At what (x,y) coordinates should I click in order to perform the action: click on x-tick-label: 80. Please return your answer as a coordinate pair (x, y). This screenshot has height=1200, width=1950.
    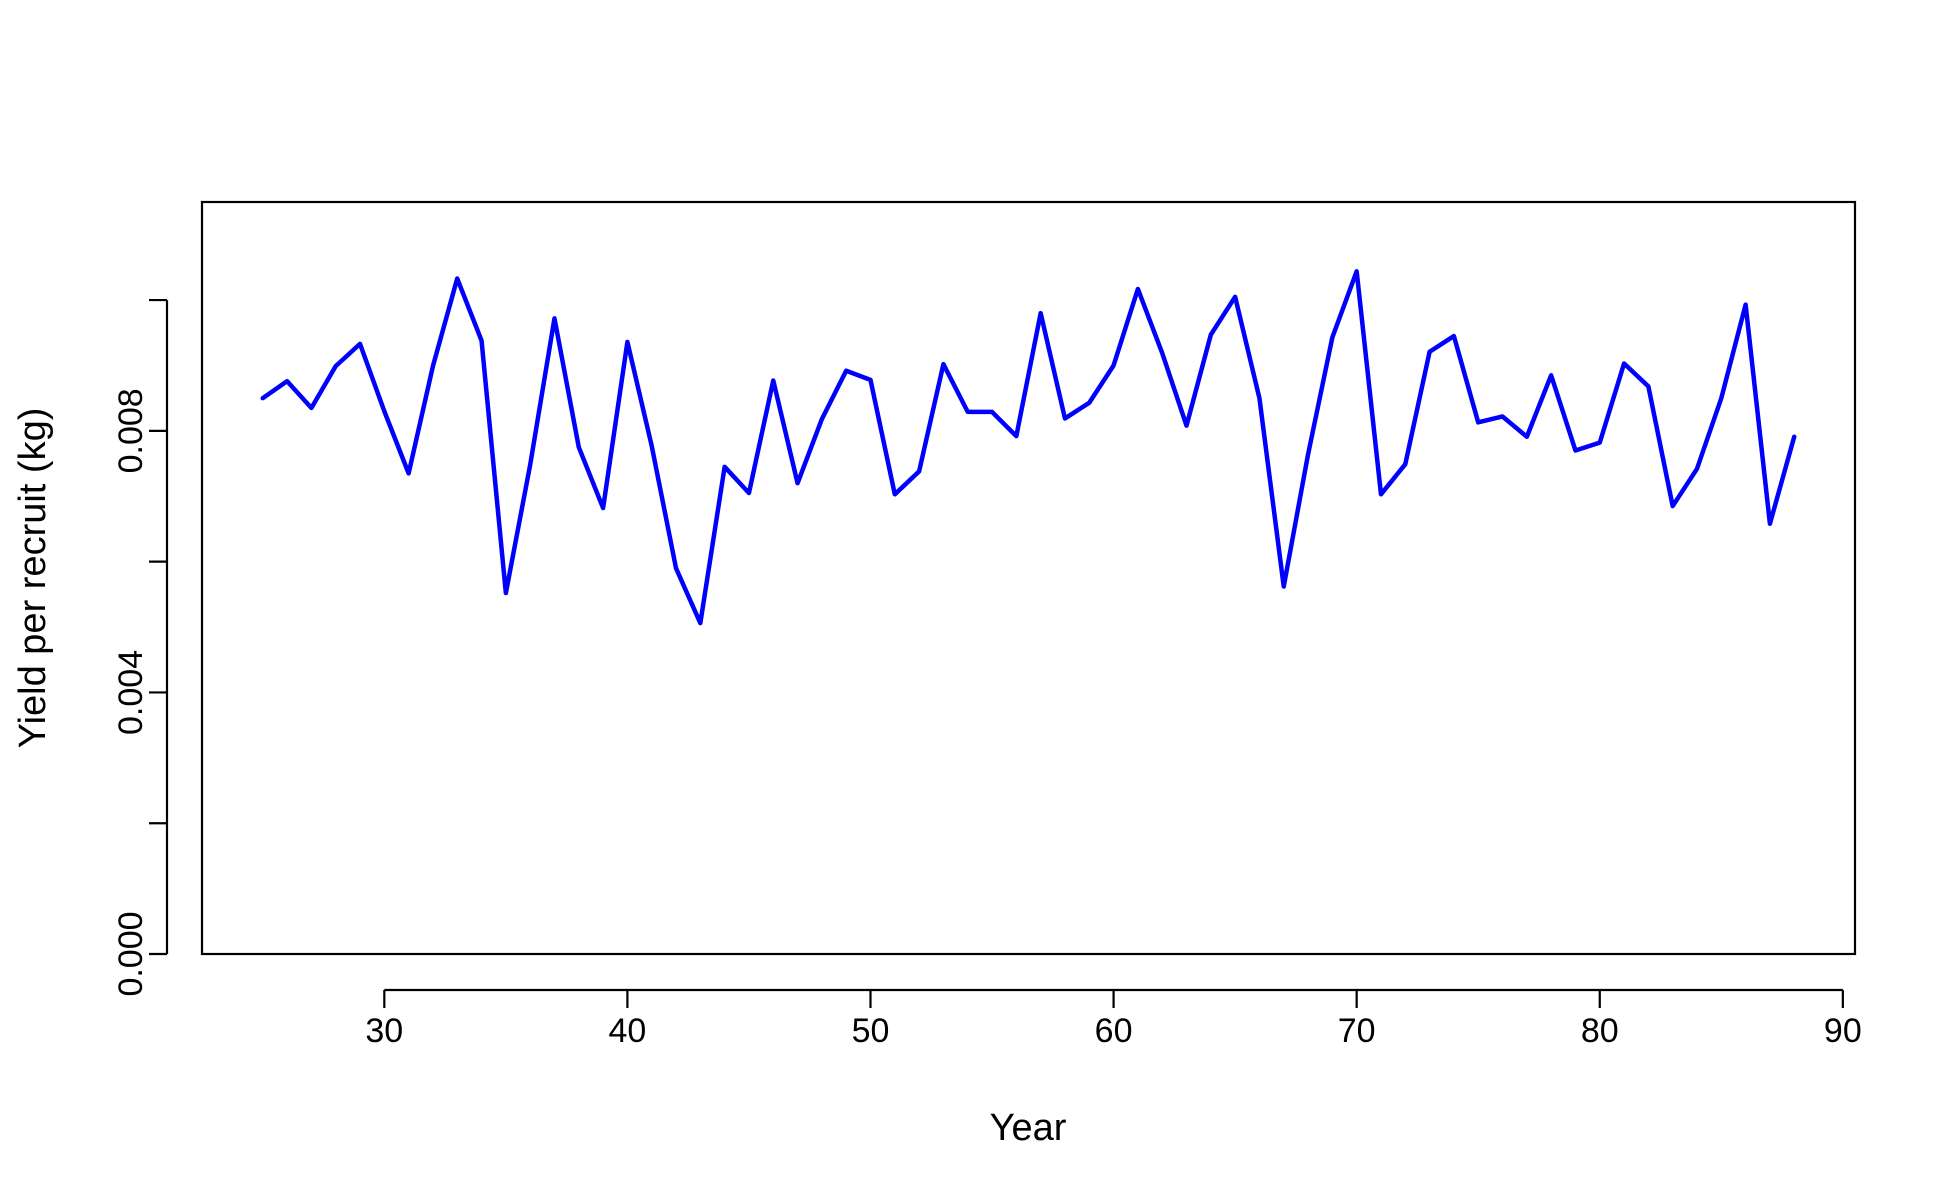
    Looking at the image, I should click on (1600, 1031).